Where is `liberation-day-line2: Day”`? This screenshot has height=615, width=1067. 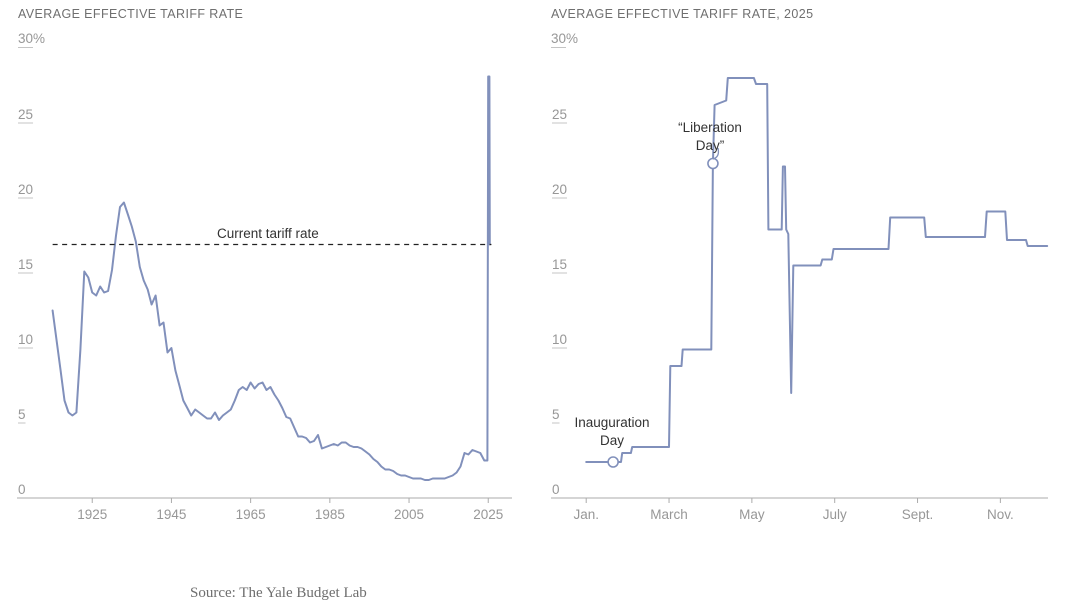
liberation-day-line2: Day” is located at coordinates (710, 145).